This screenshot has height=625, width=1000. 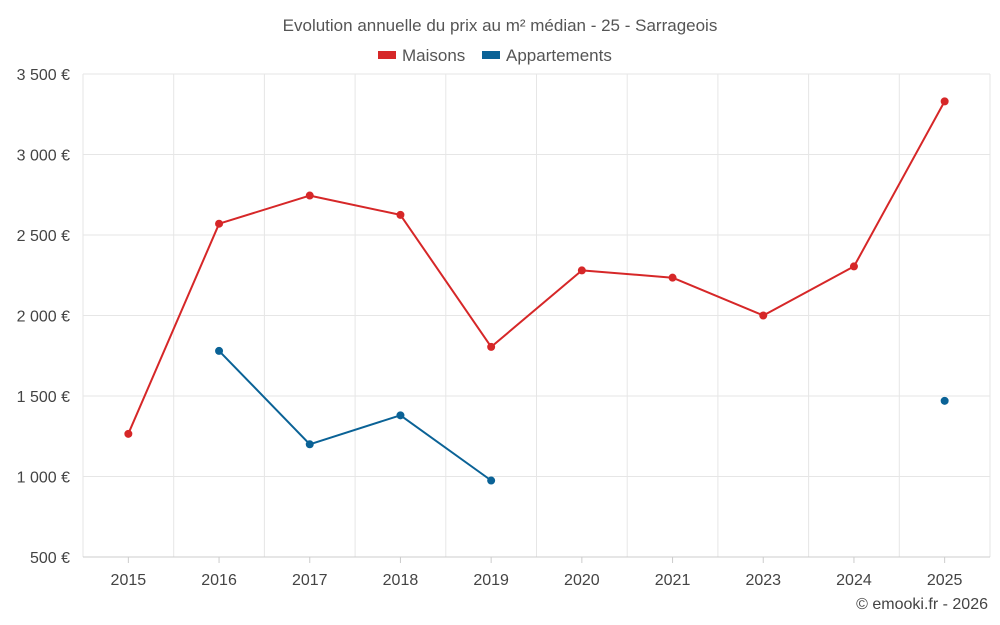 What do you see at coordinates (536, 572) in the screenshot?
I see `x-axis: 2015 2016 2017 2018 2019 2020 2021 2023 2024 2025` at bounding box center [536, 572].